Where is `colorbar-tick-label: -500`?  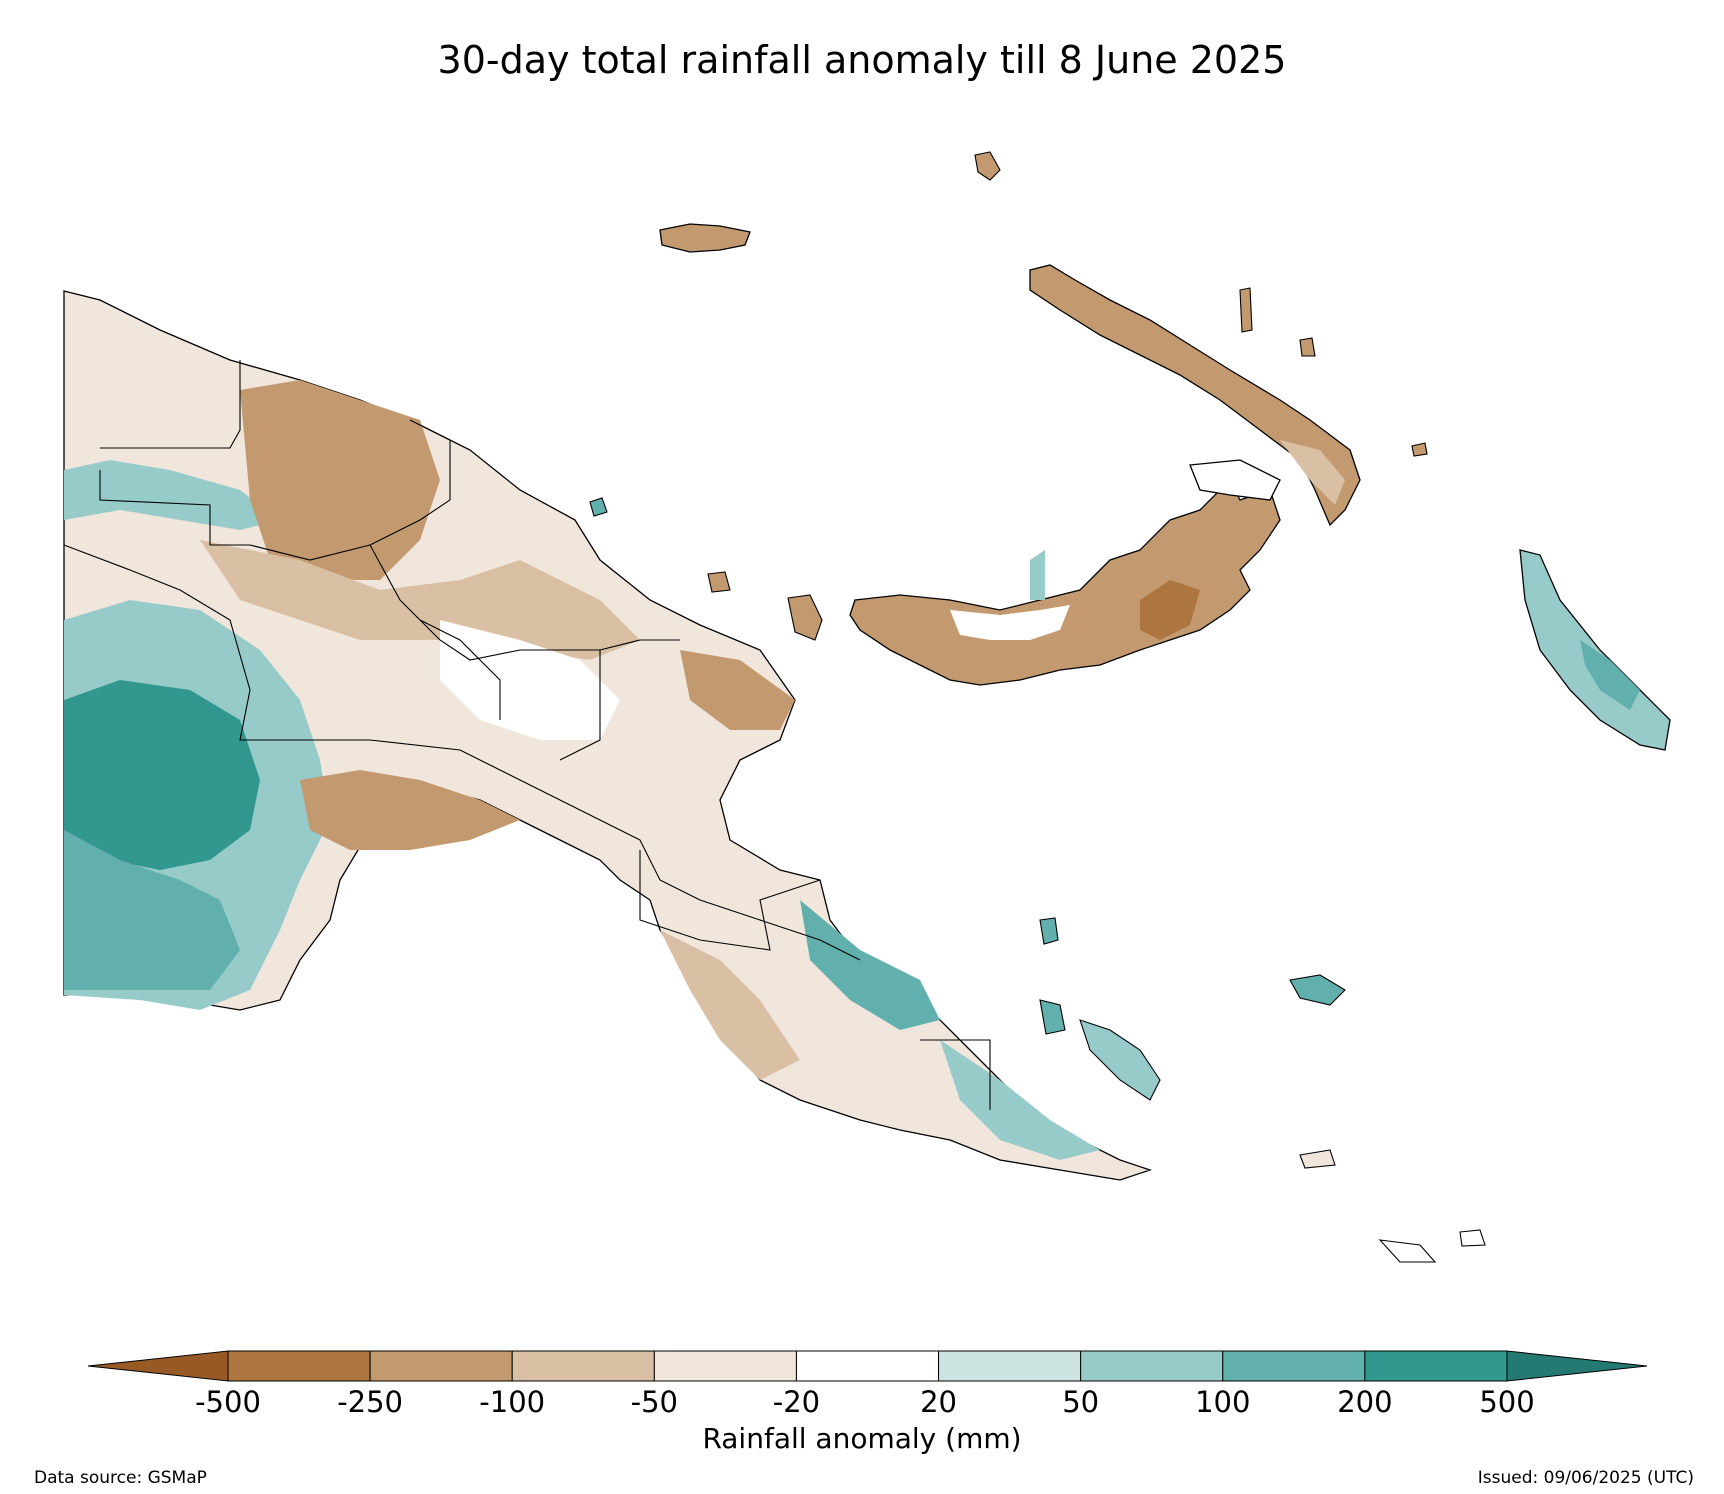 colorbar-tick-label: -500 is located at coordinates (228, 1402).